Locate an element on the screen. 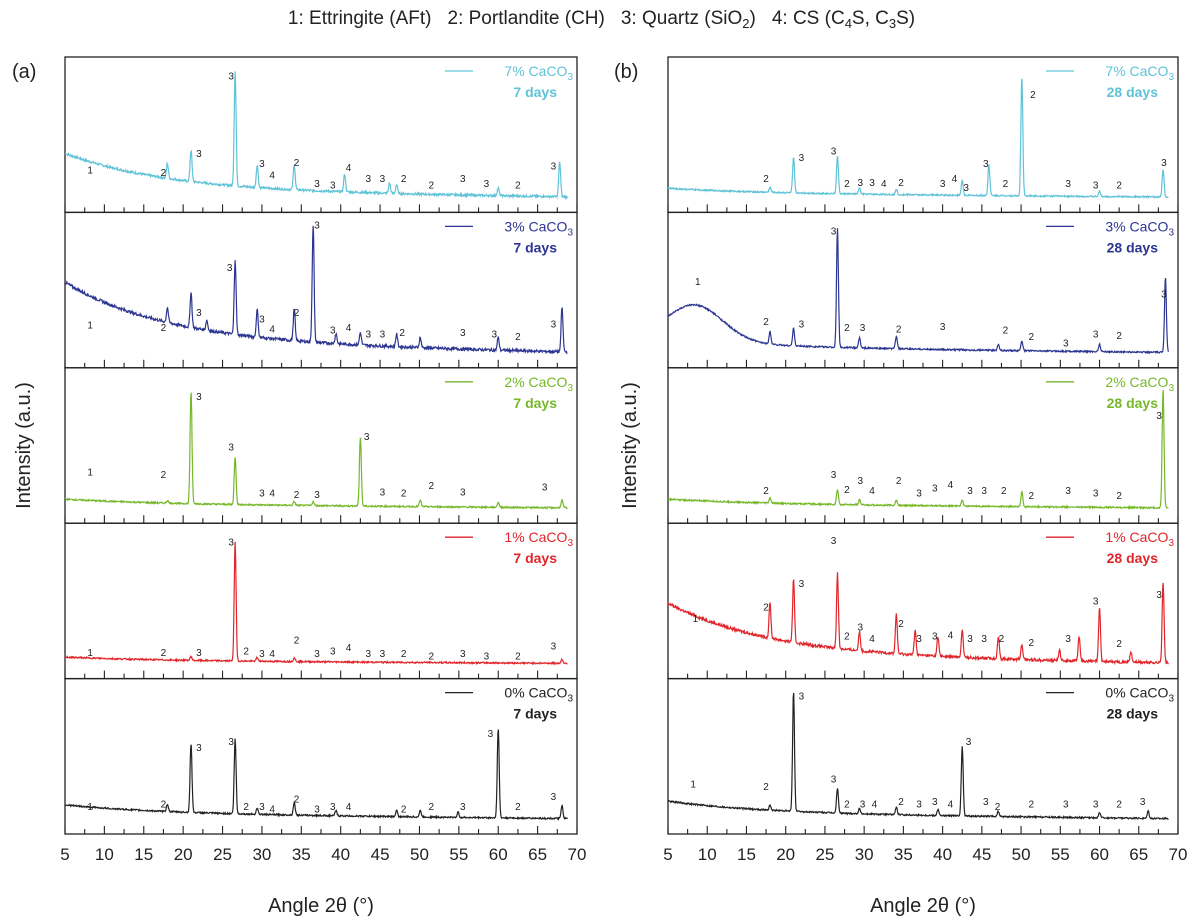 Image resolution: width=1203 pixels, height=921 pixels. x-tick-label: 45 is located at coordinates (981, 854).